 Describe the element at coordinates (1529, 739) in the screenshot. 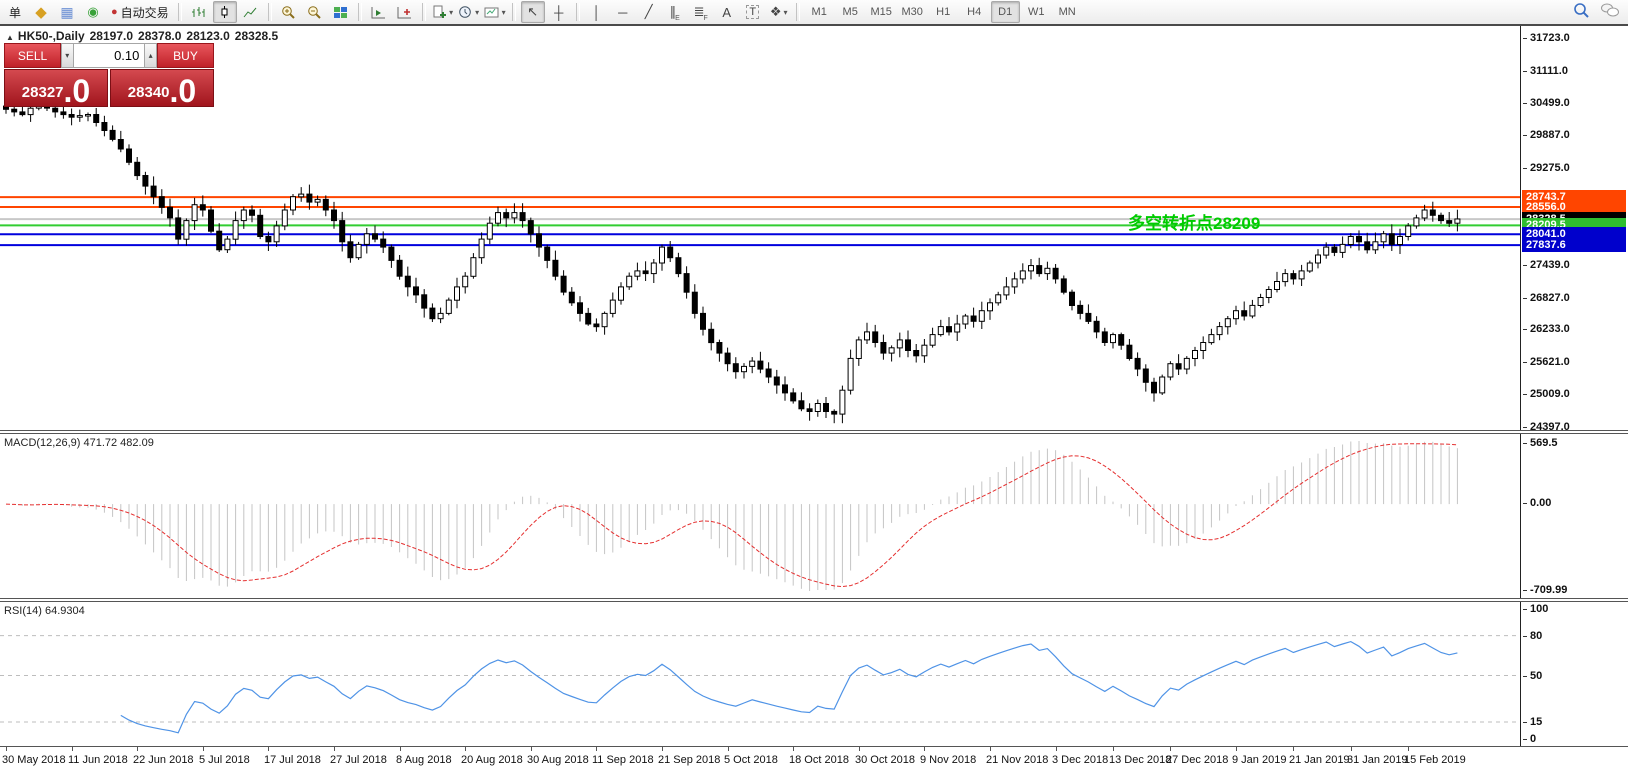

I see `rsi-axis-label: 0` at that location.